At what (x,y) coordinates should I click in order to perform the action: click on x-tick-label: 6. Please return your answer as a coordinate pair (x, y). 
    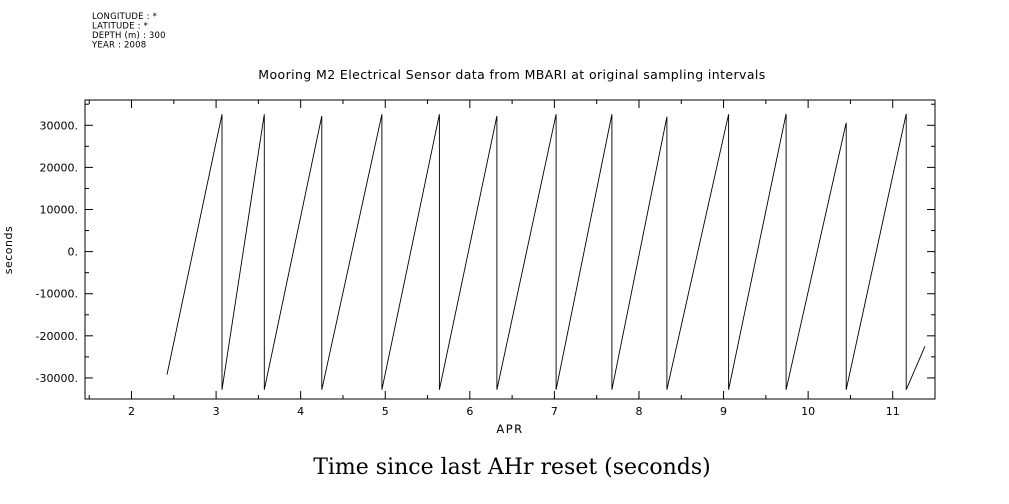
    Looking at the image, I should click on (469, 411).